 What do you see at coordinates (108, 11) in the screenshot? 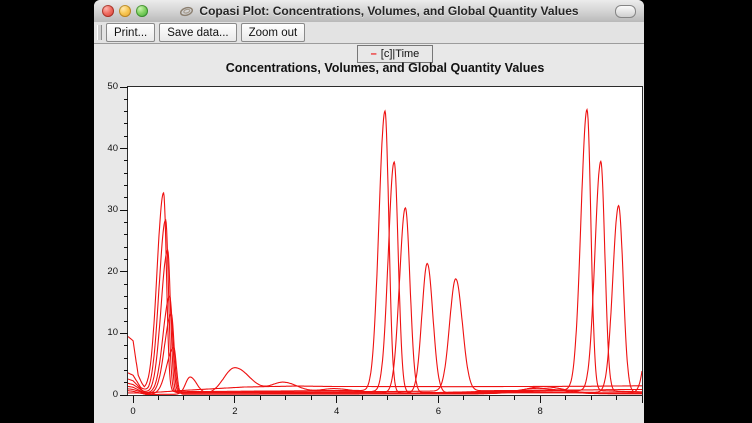
I see `close-button` at bounding box center [108, 11].